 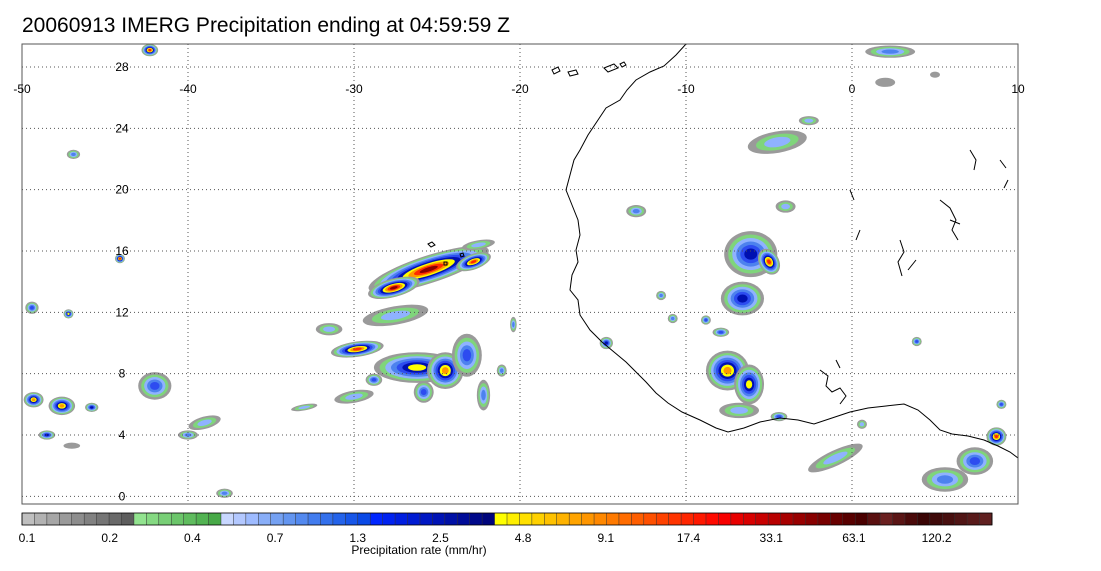 I want to click on niger-delta-coast, so click(x=914, y=277).